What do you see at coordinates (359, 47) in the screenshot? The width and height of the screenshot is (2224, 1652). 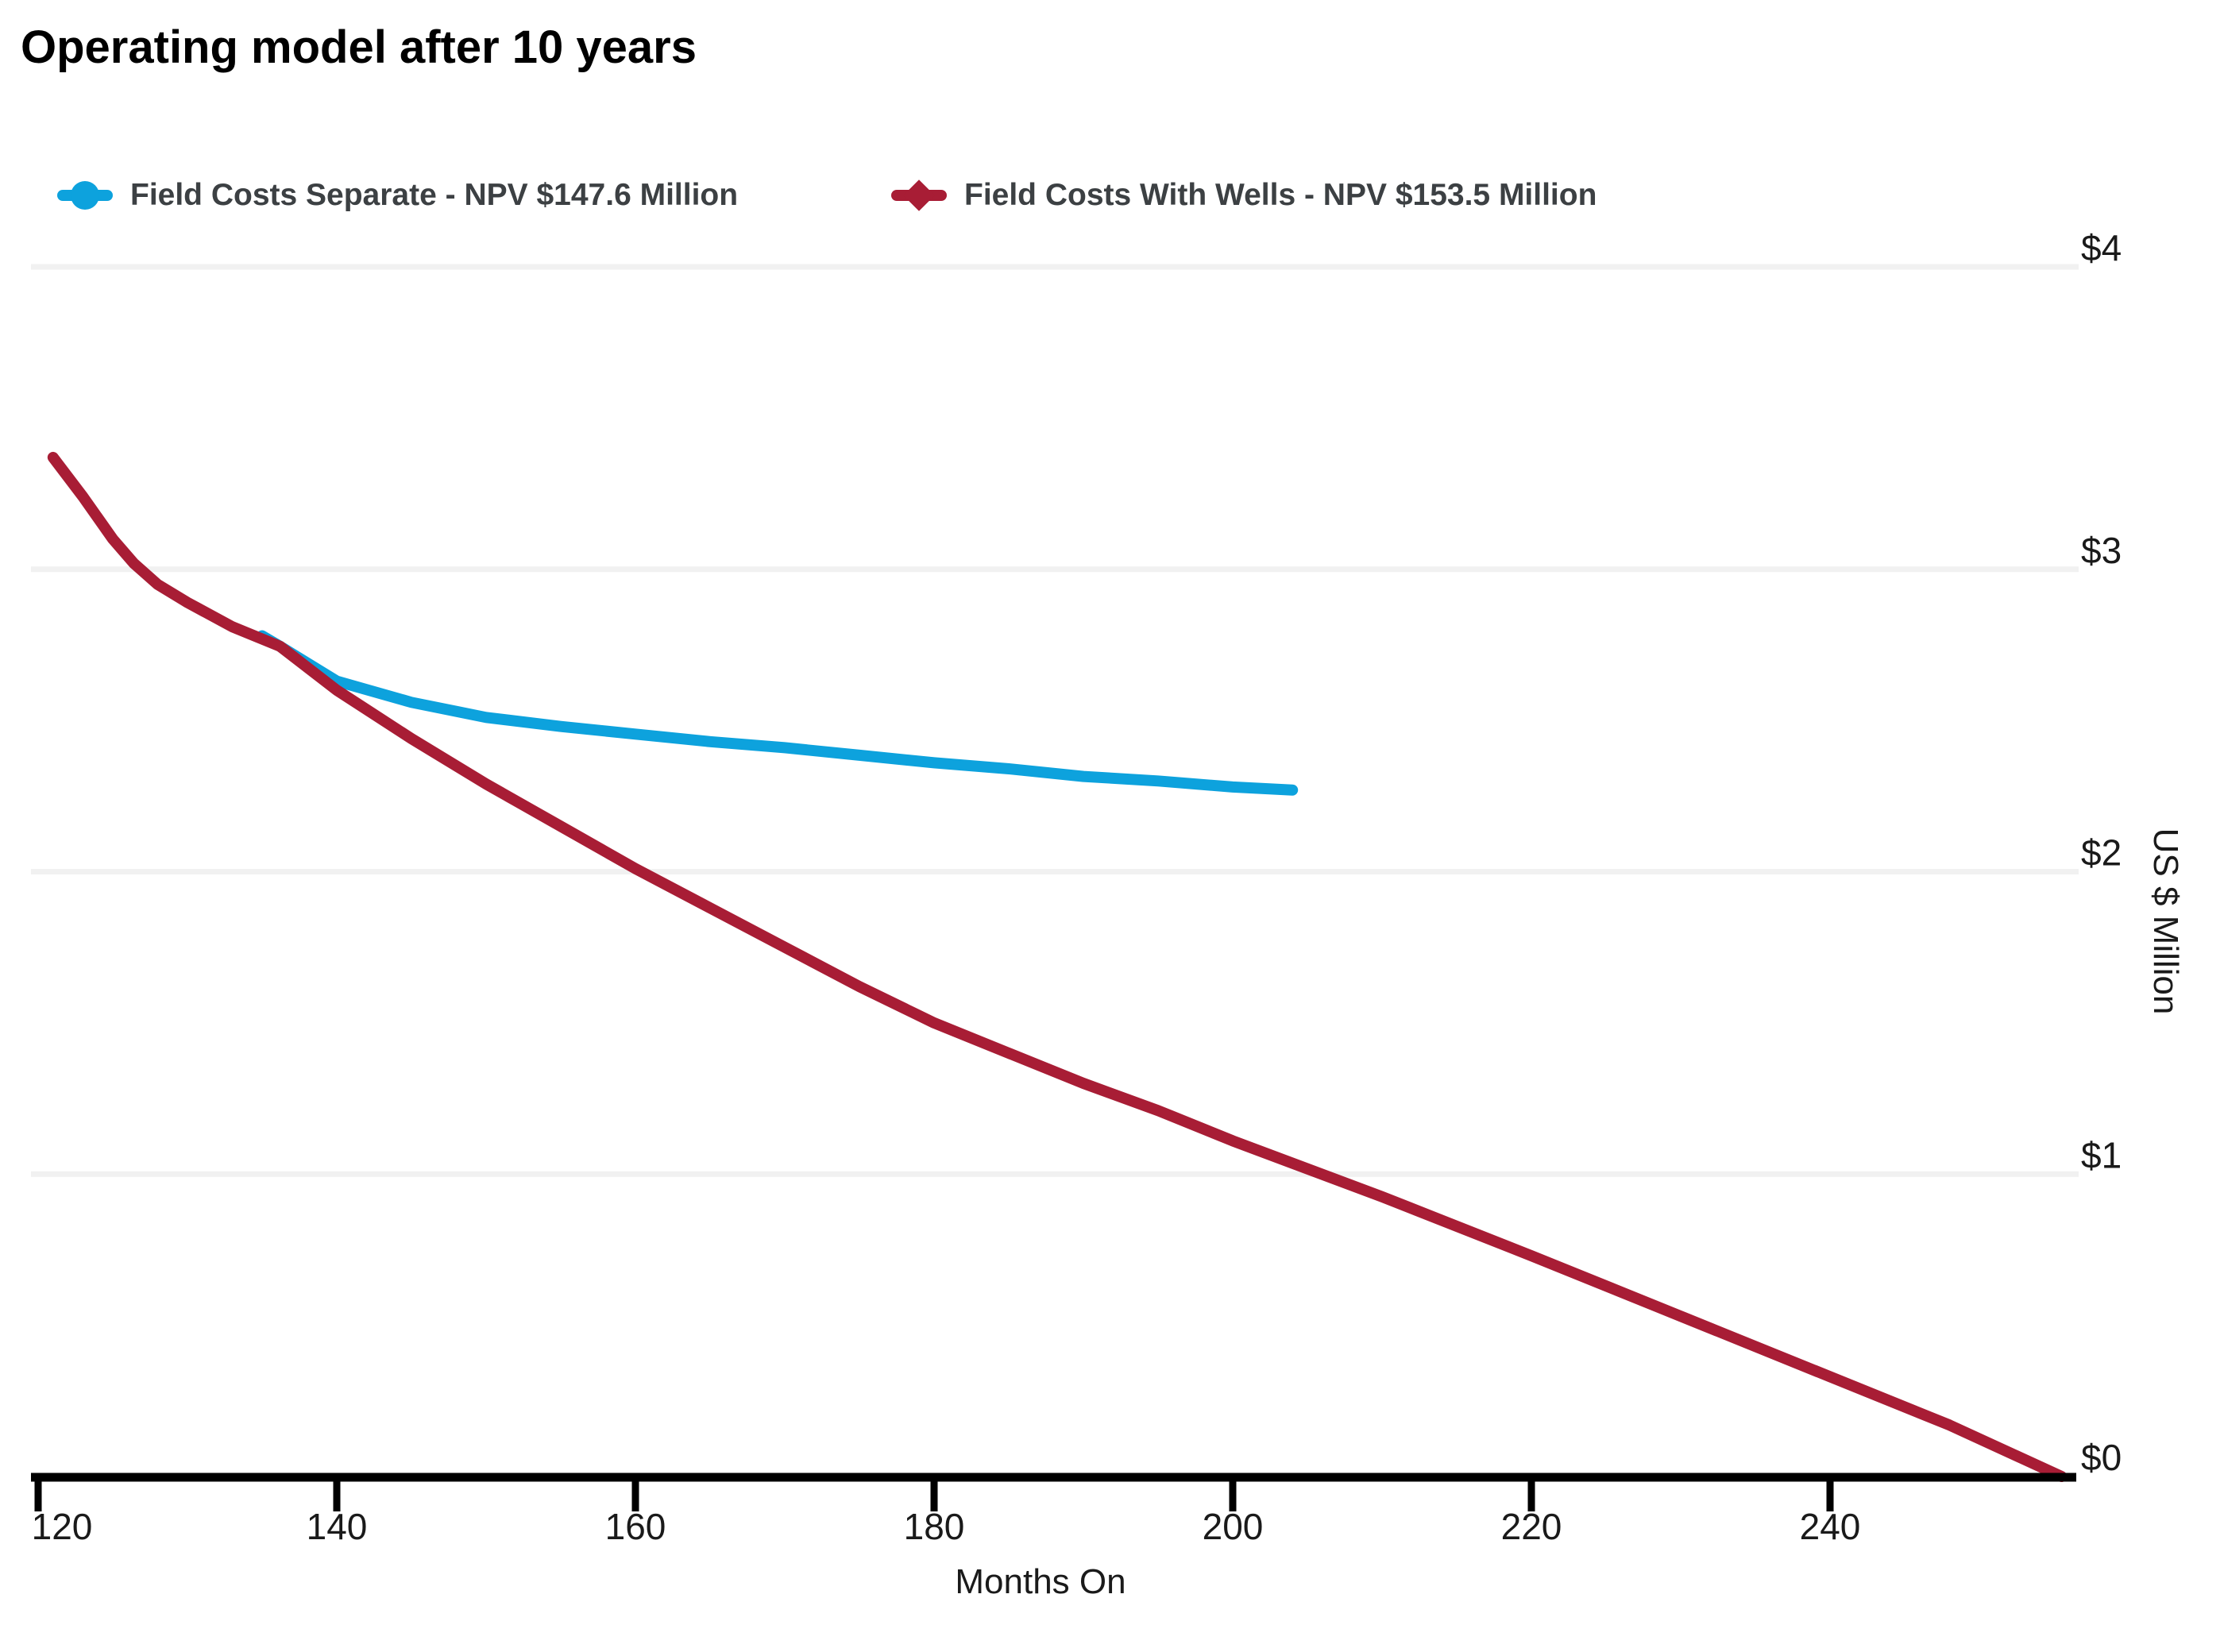 I see `chart-title: Operating model after 10 years` at bounding box center [359, 47].